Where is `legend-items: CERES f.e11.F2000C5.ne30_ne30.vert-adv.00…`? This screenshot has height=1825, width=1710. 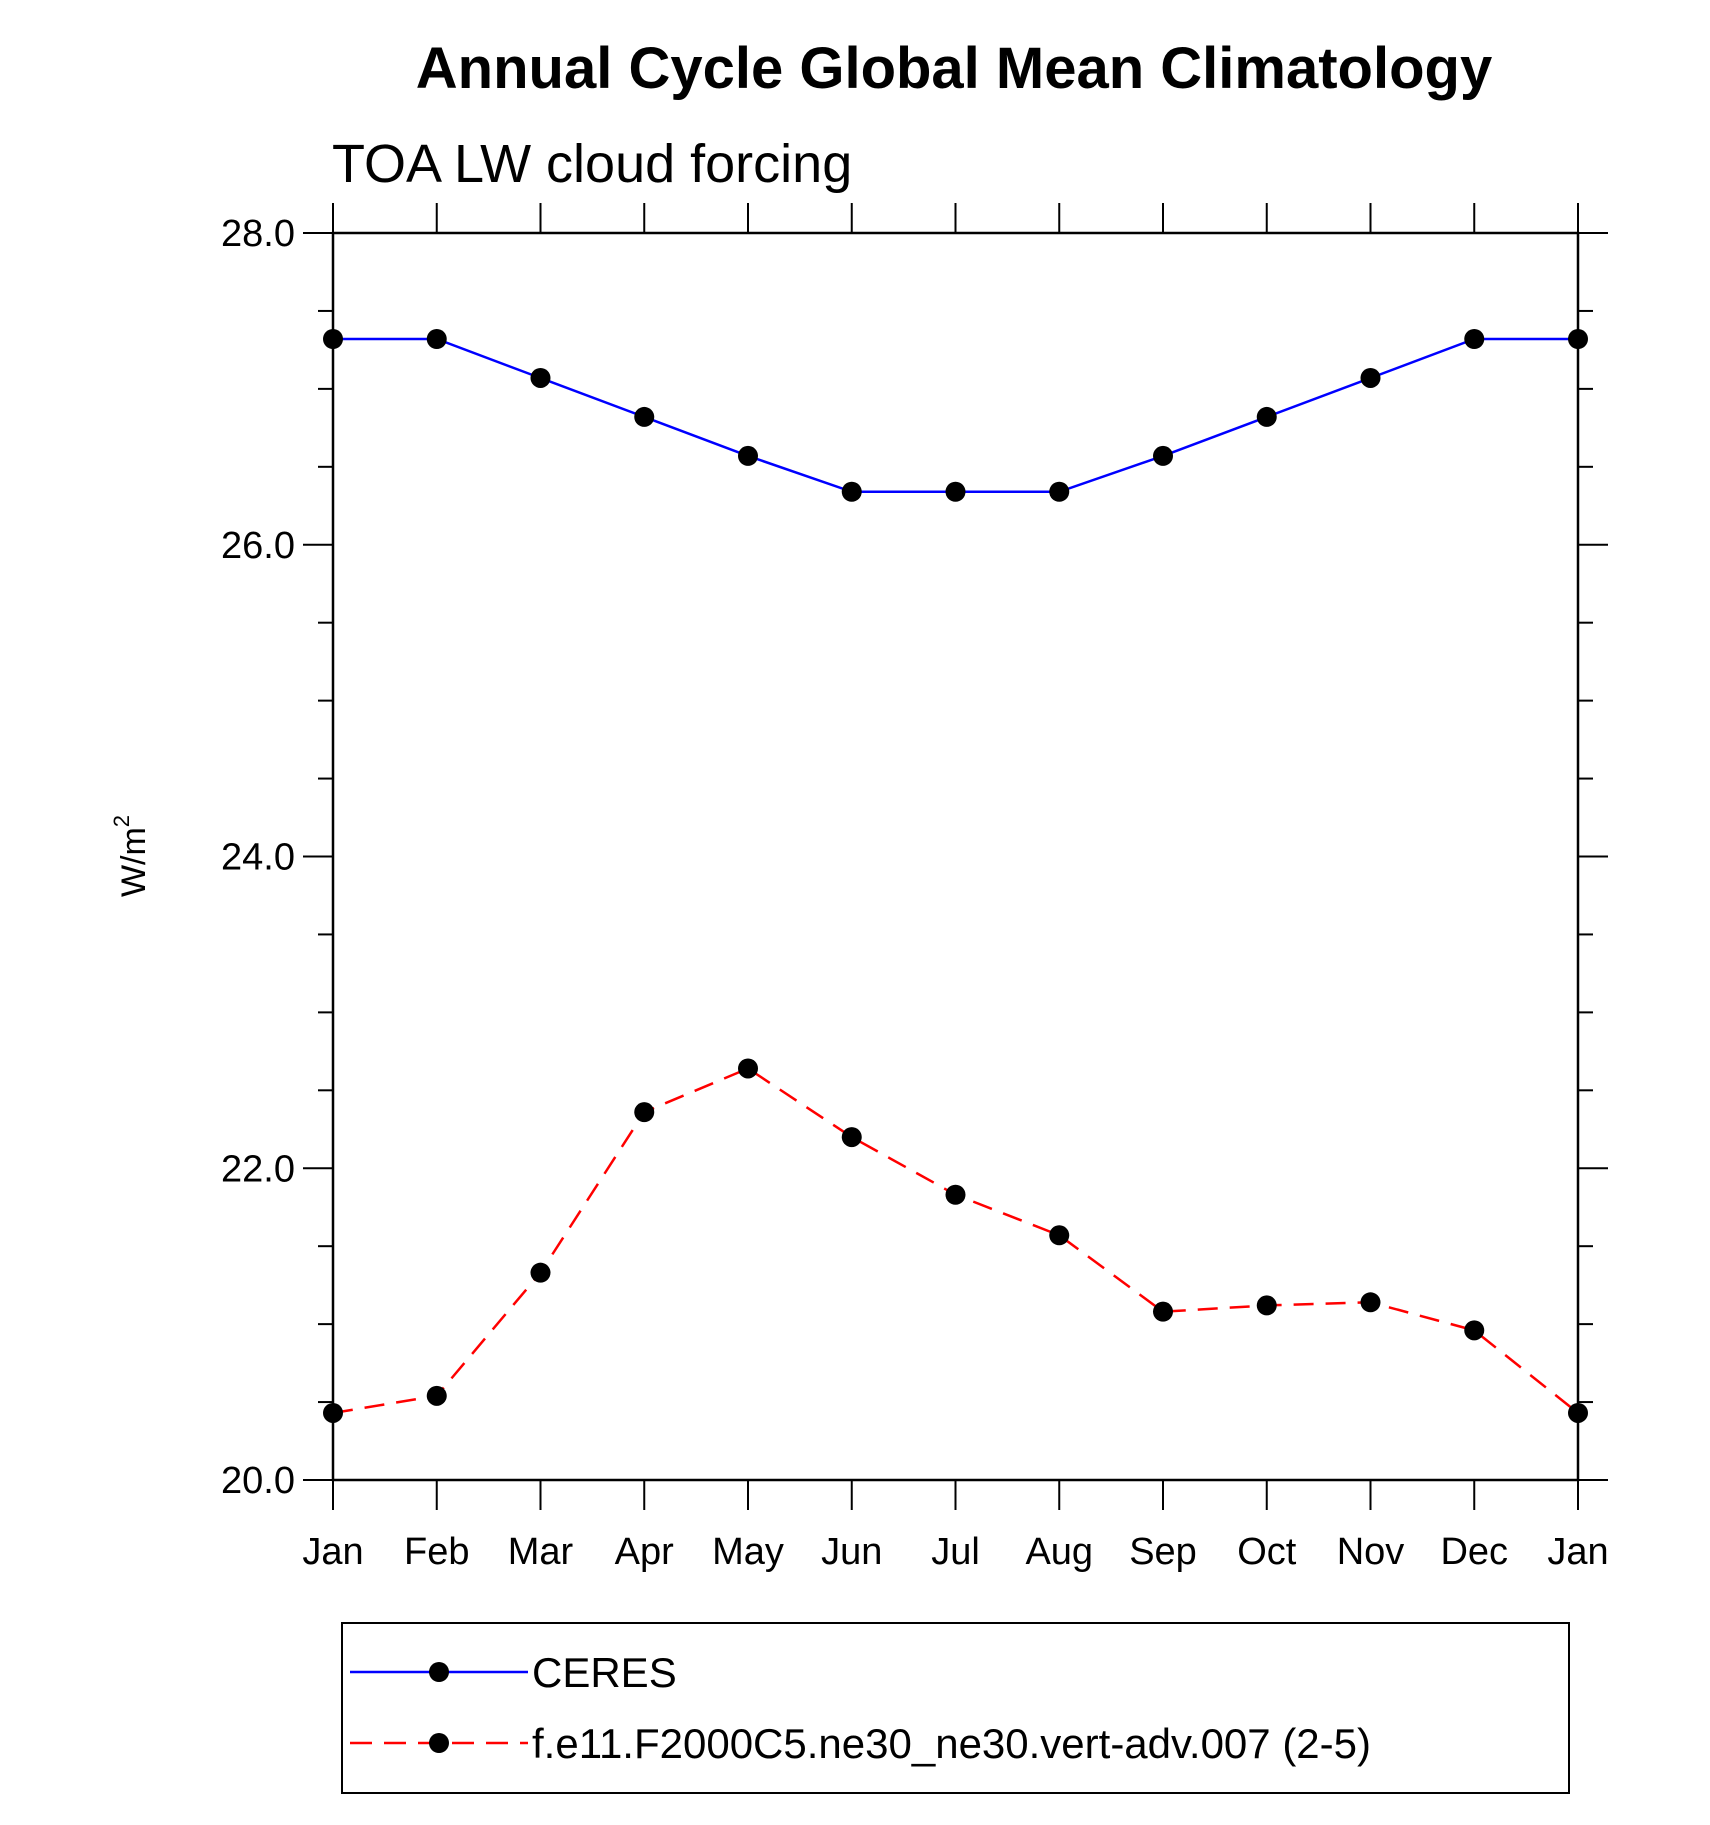 legend-items: CERES f.e11.F2000C5.ne30_ne30.vert-adv.00… is located at coordinates (860, 1708).